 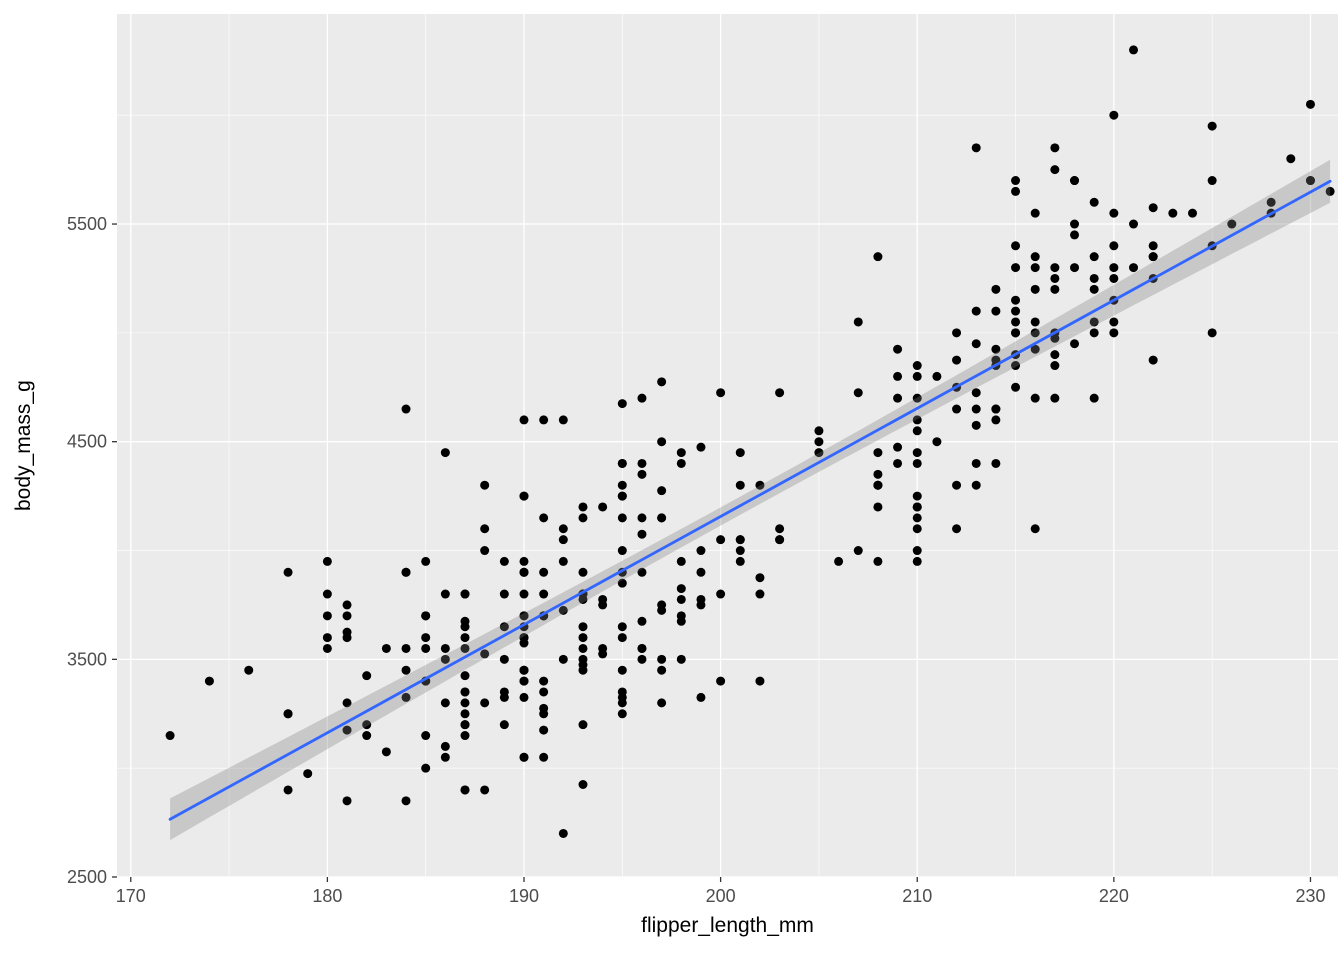 What do you see at coordinates (87, 877) in the screenshot?
I see `y-tick-label: 2500` at bounding box center [87, 877].